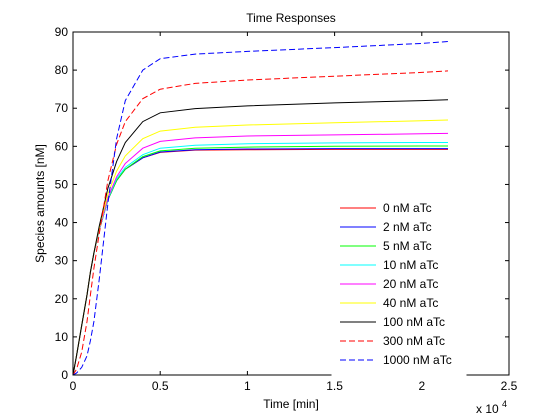 The height and width of the screenshot is (420, 560). Describe the element at coordinates (62, 108) in the screenshot. I see `y-tick-label: 70` at that location.